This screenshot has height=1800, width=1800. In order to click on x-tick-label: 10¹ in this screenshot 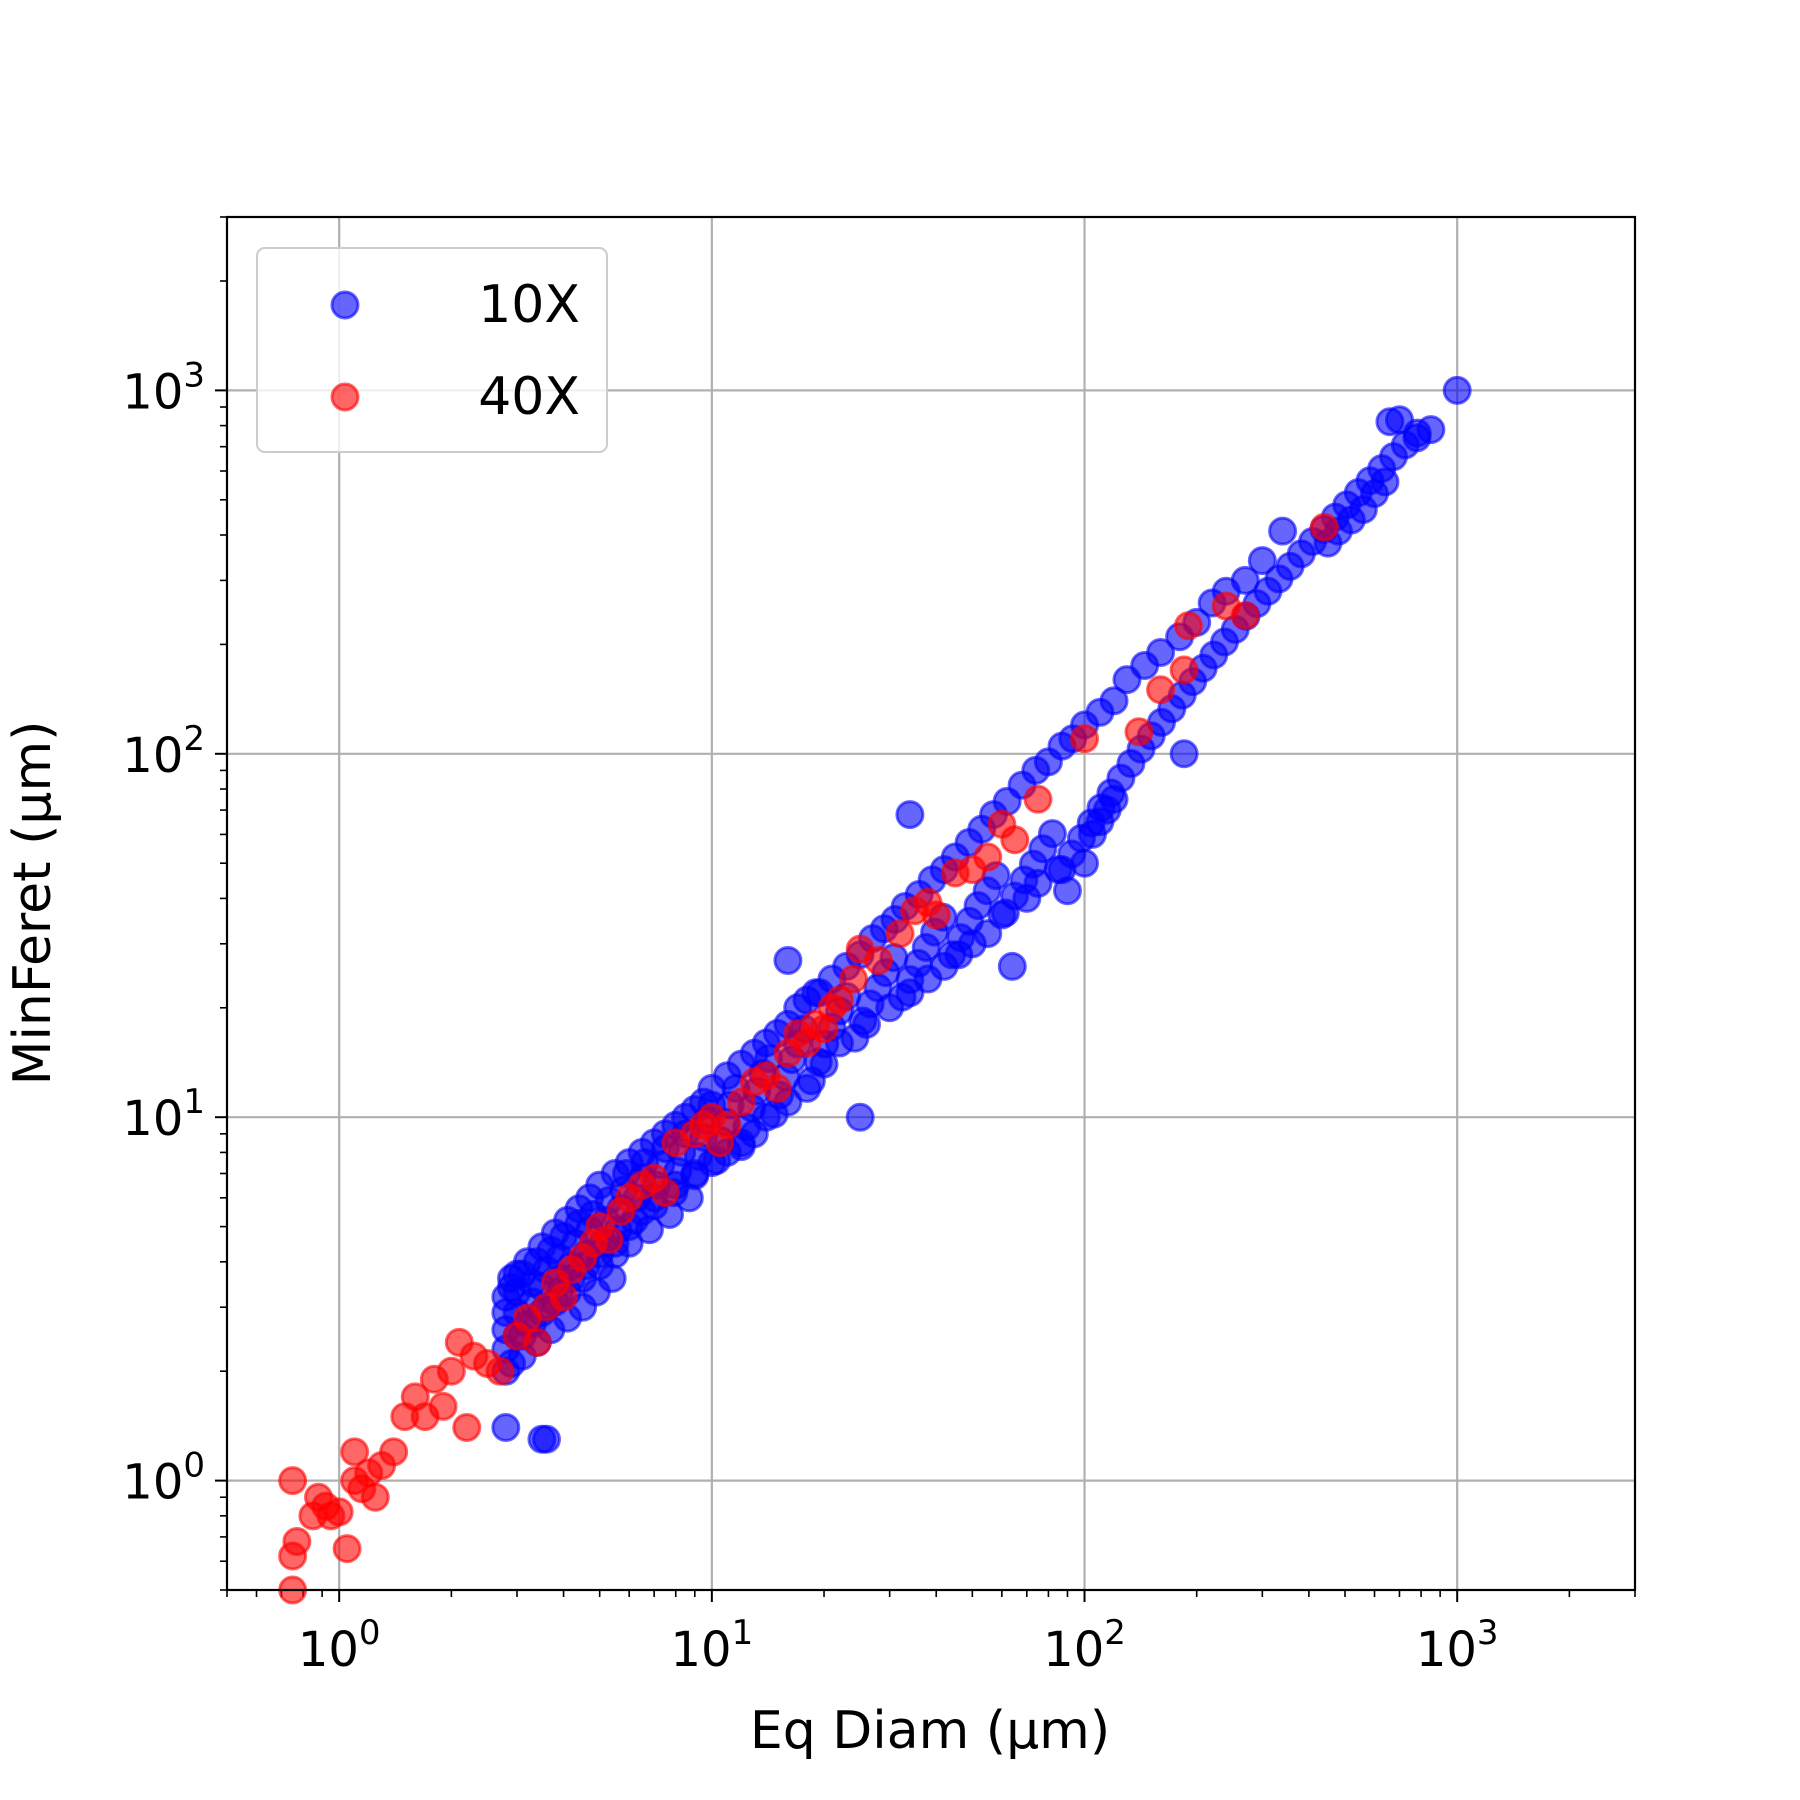, I will do `click(711, 1645)`.